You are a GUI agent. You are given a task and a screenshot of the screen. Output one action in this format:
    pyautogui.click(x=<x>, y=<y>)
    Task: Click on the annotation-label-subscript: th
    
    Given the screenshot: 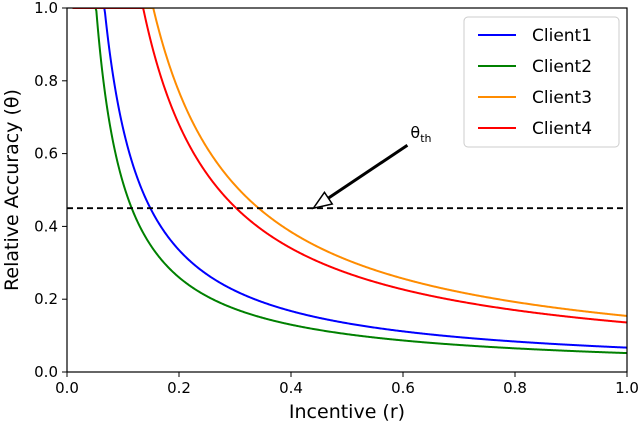 What is the action you would take?
    pyautogui.click(x=425, y=138)
    